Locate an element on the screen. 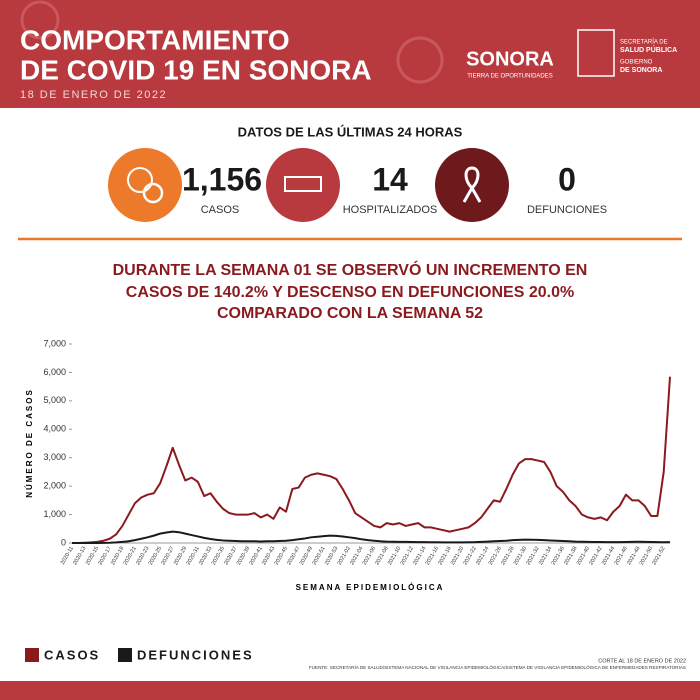 The width and height of the screenshot is (700, 700). logo-text: DE SONORA is located at coordinates (641, 70).